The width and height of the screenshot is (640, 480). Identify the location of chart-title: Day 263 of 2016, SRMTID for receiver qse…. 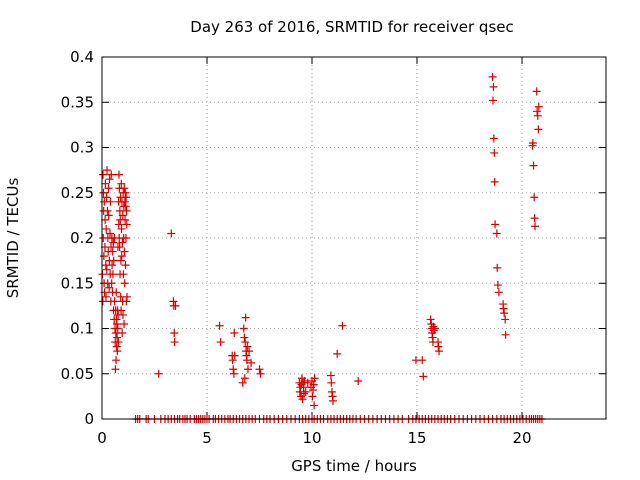
(351, 27).